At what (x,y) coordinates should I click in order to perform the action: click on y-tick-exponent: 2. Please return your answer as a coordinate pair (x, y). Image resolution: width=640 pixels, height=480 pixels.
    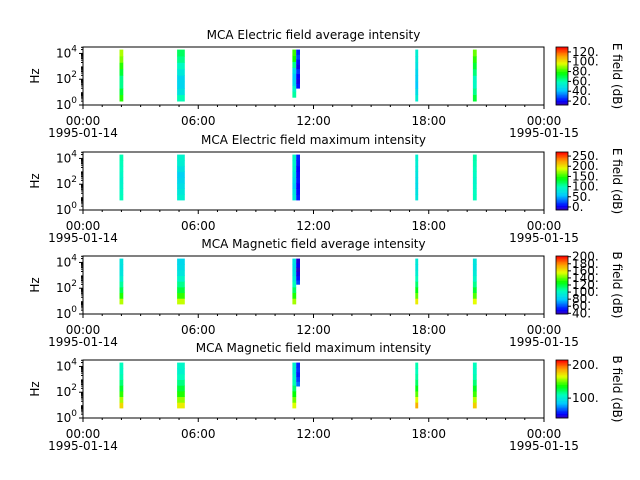
    Looking at the image, I should click on (74, 75).